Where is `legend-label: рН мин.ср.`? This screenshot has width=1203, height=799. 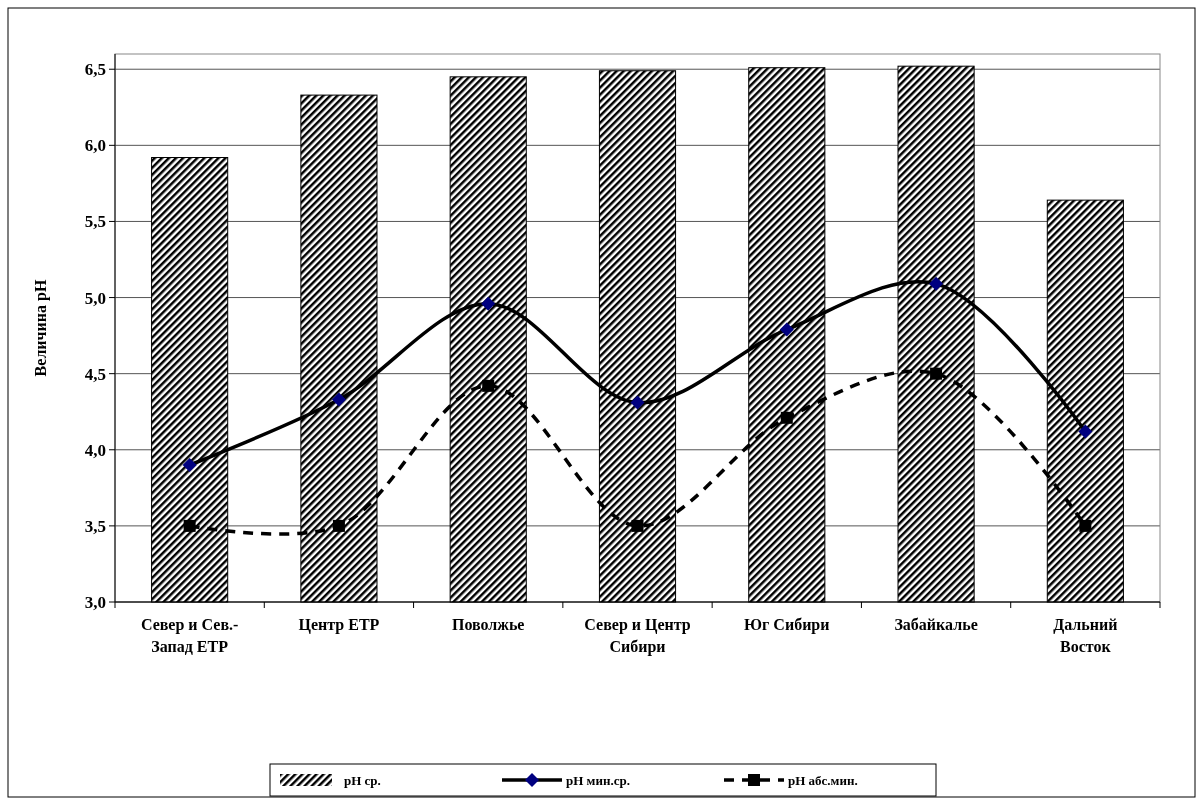 legend-label: рН мин.ср. is located at coordinates (598, 780).